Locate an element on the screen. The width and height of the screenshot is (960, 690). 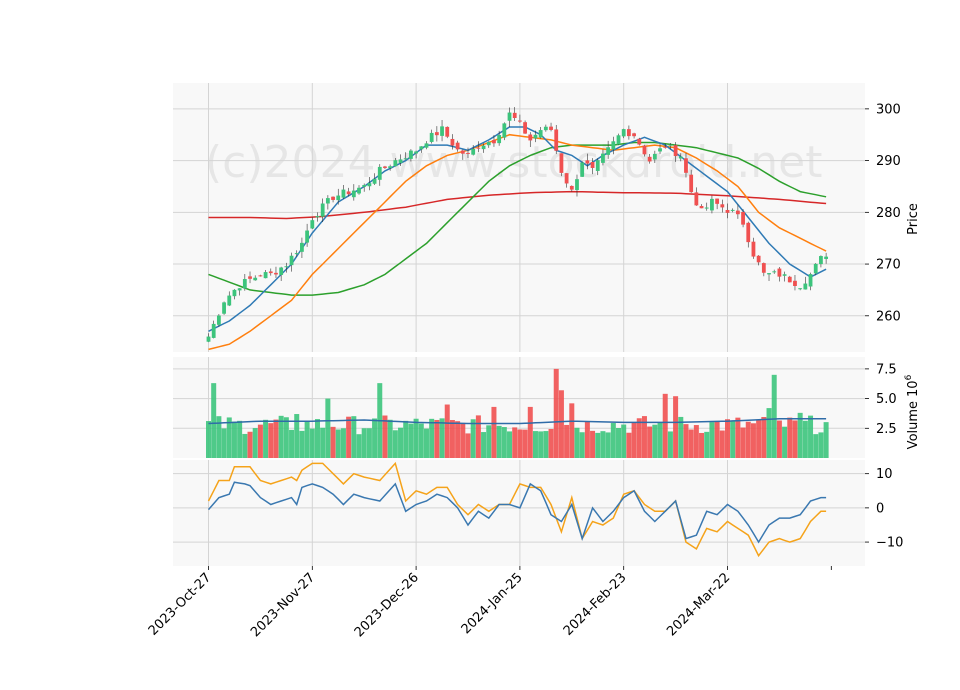
volume-axis-label: Volume 106 is located at coordinates (912, 411).